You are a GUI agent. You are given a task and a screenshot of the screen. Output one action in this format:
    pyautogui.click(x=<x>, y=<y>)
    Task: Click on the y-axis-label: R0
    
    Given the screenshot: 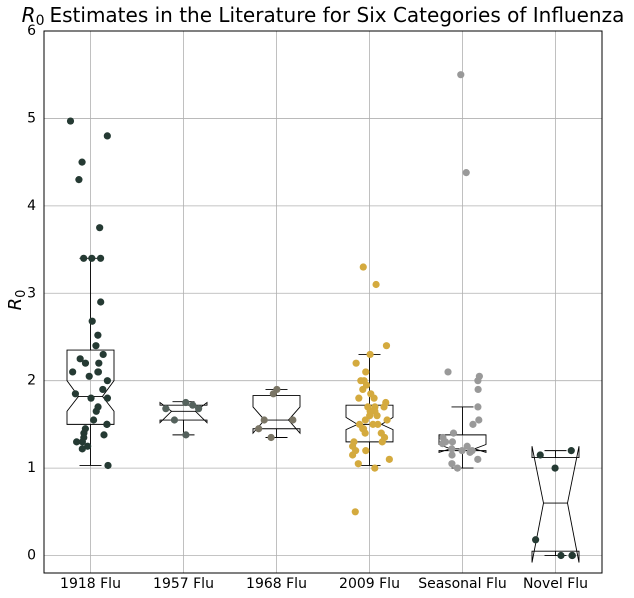 What is the action you would take?
    pyautogui.click(x=17, y=300)
    